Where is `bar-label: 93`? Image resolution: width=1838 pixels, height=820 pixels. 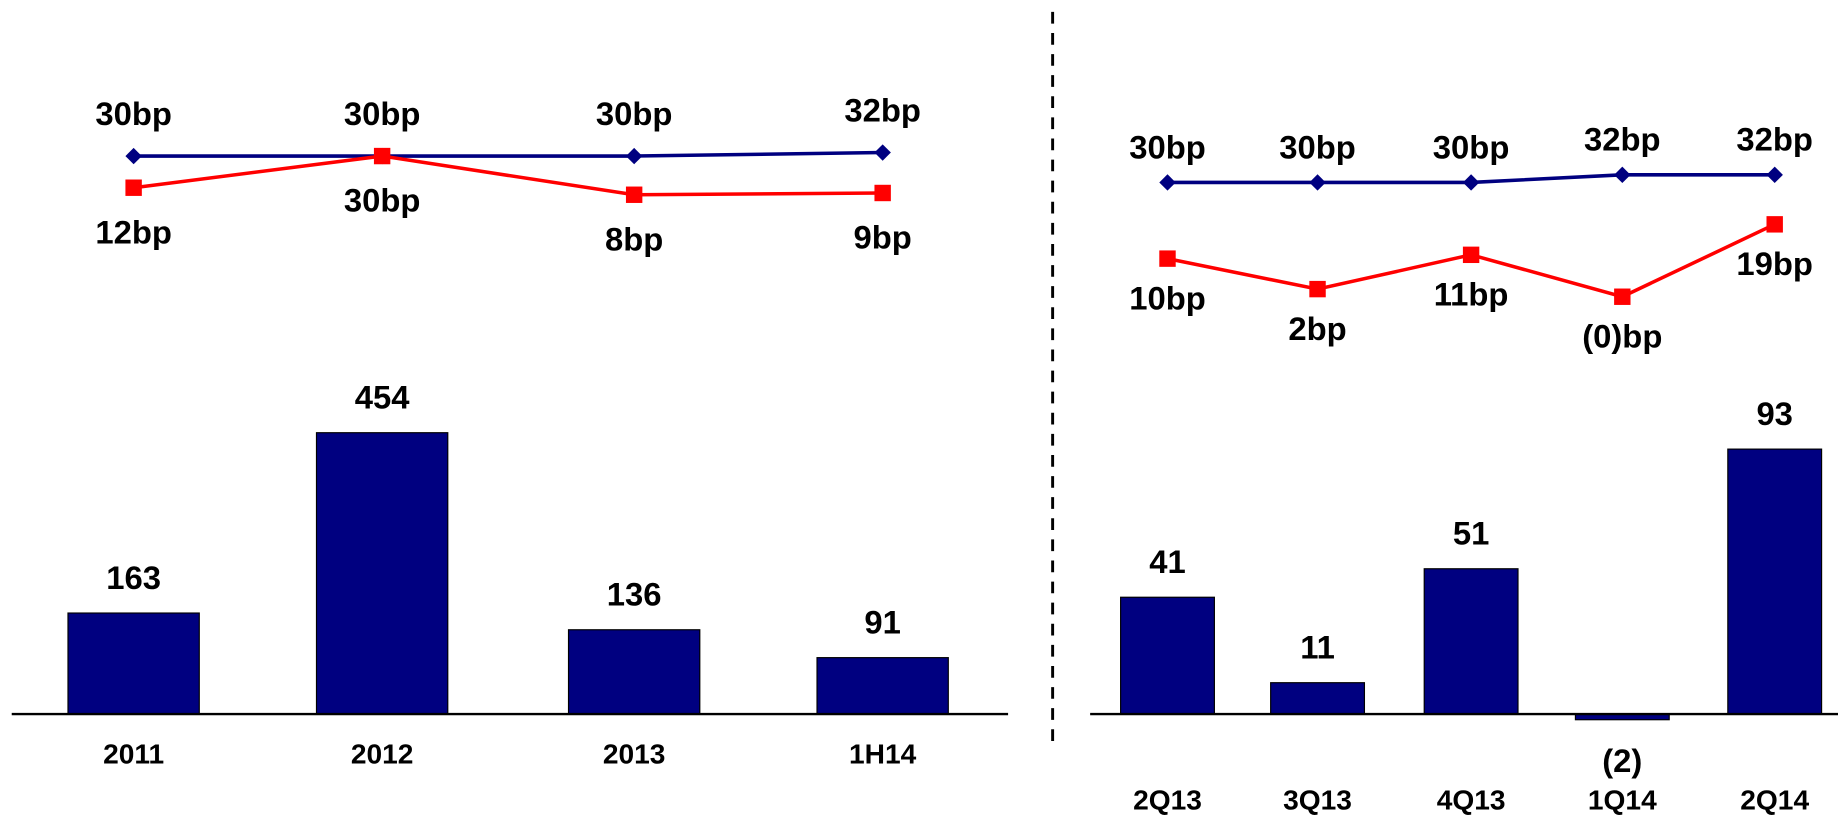
bar-label: 93 is located at coordinates (1774, 413).